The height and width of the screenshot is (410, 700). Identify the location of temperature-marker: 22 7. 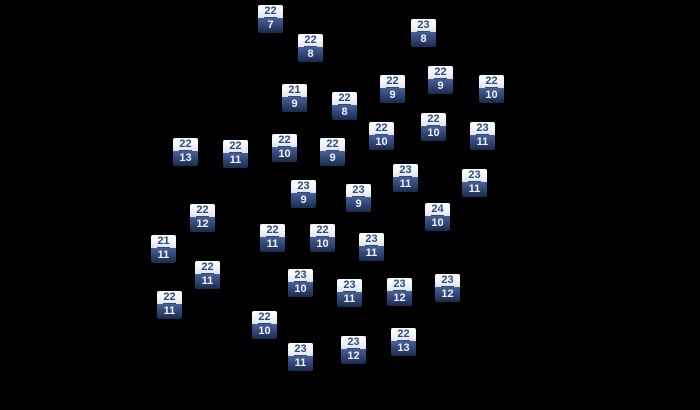
(270, 19).